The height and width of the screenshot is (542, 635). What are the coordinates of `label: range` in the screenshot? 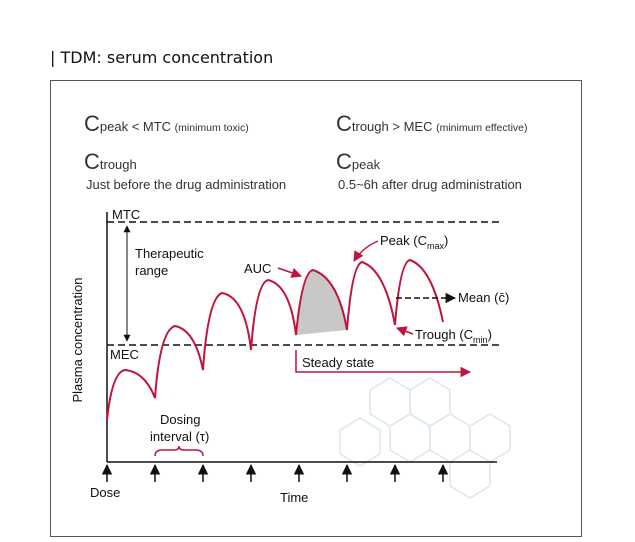 It's located at (151, 270).